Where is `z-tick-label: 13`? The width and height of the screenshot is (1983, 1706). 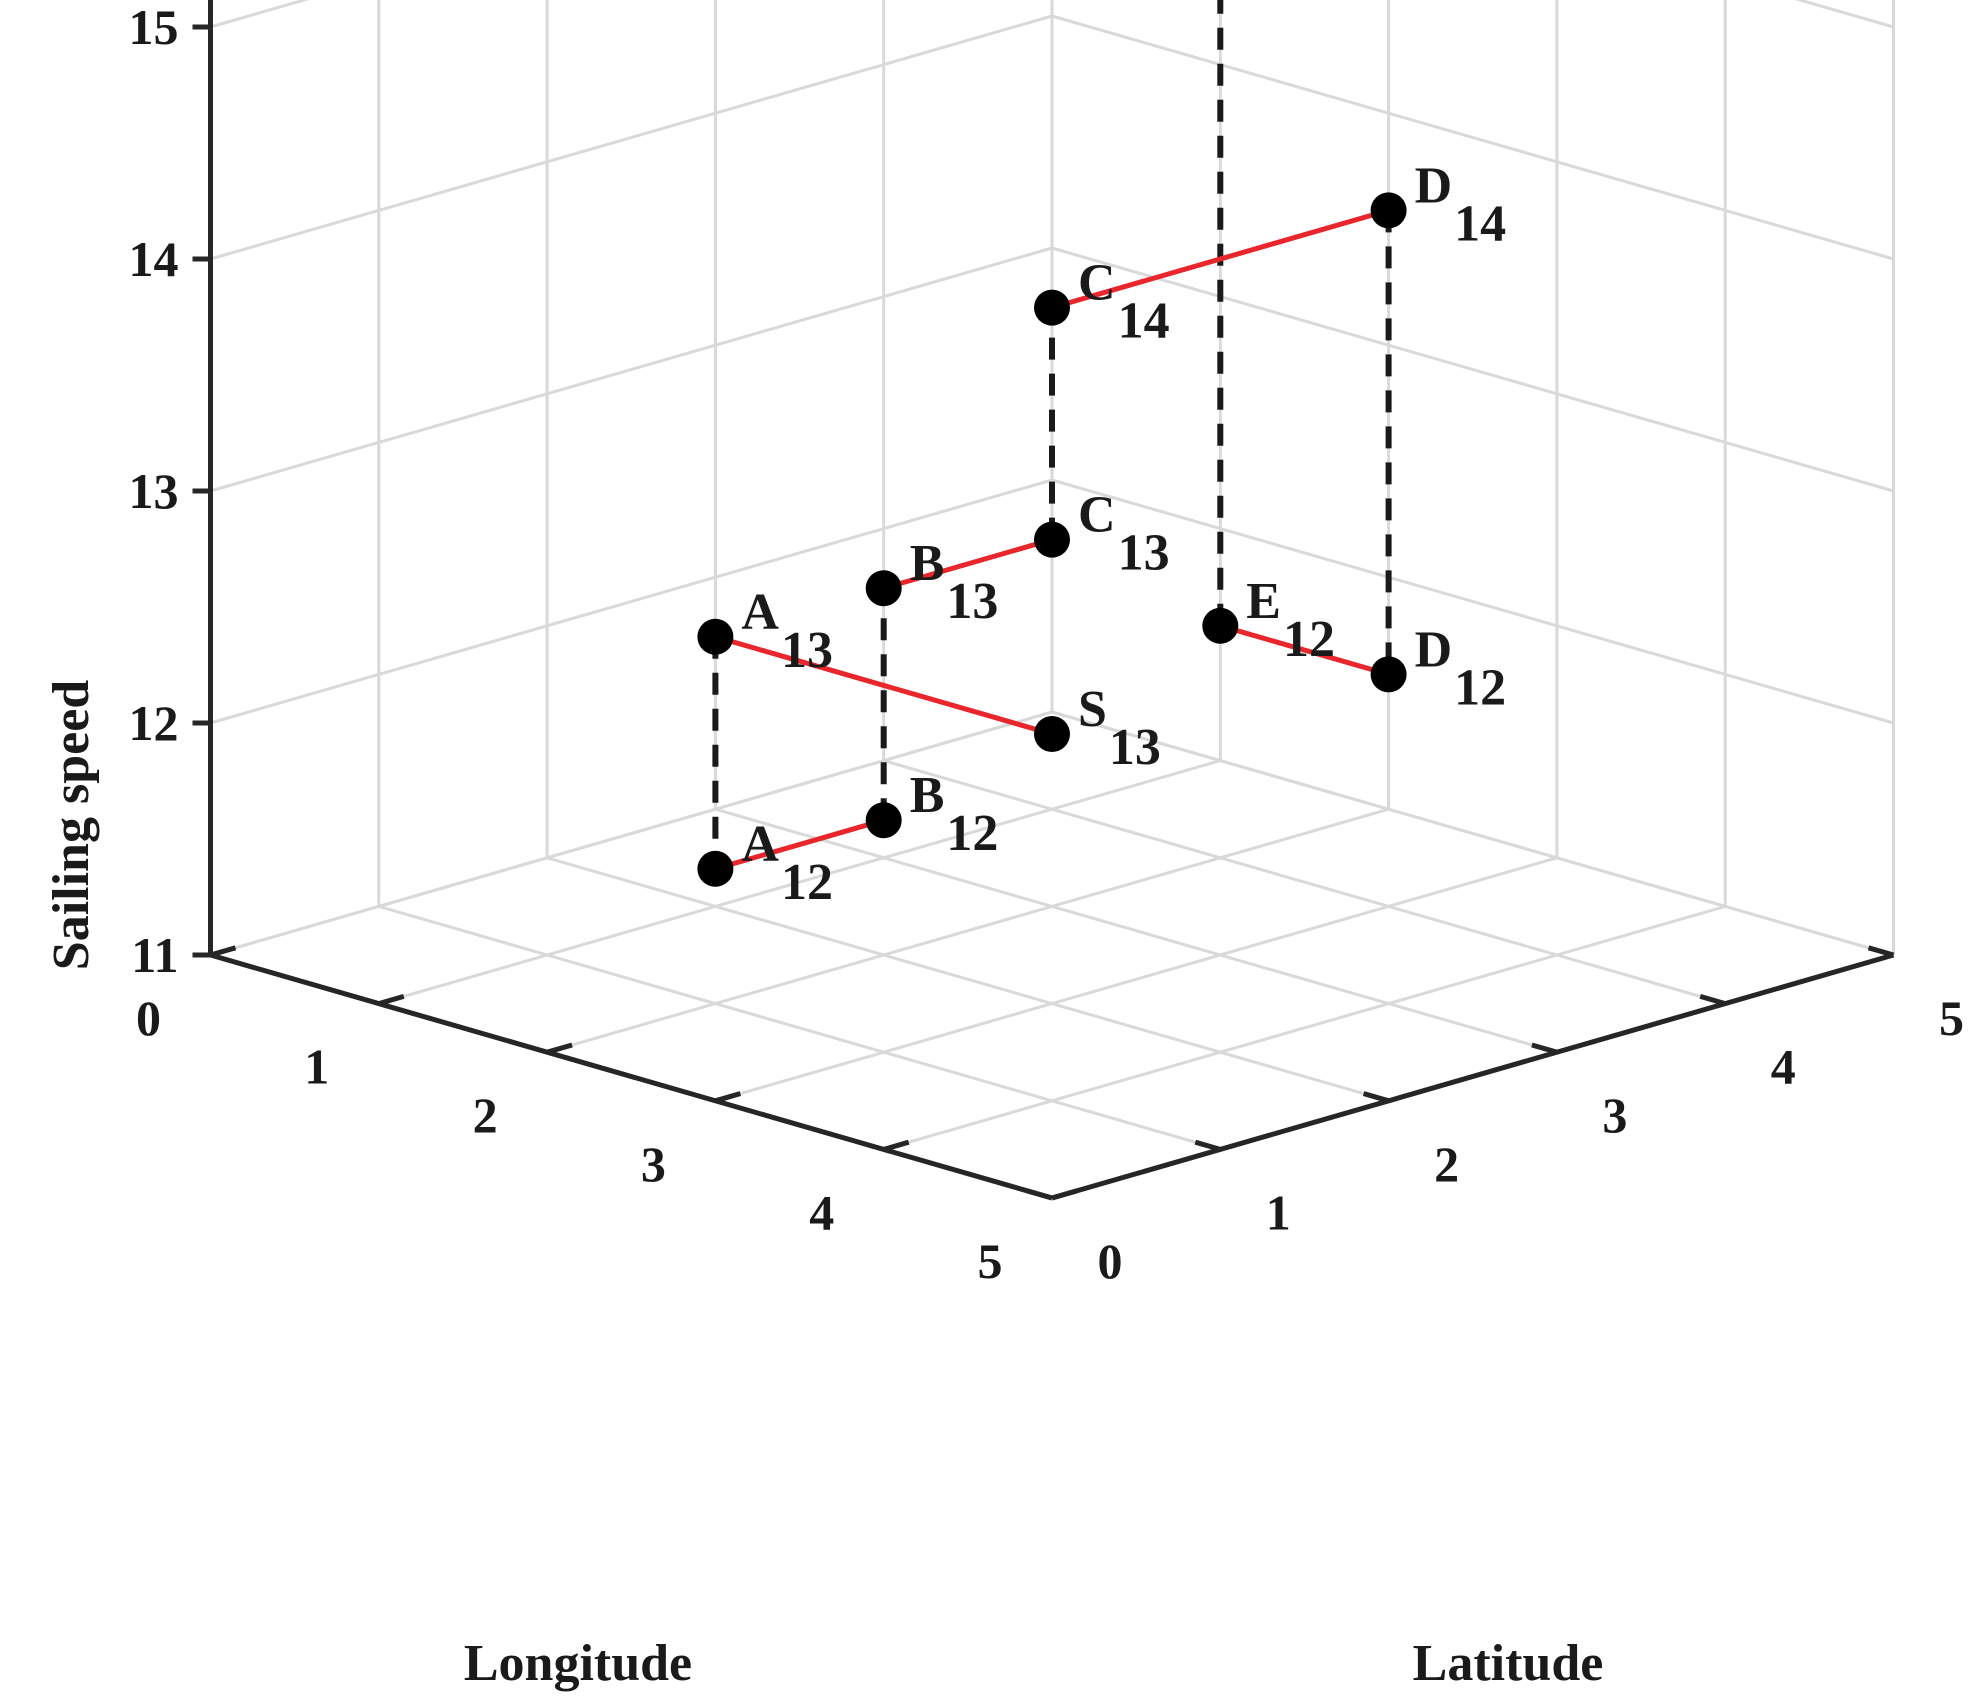
z-tick-label: 13 is located at coordinates (154, 491).